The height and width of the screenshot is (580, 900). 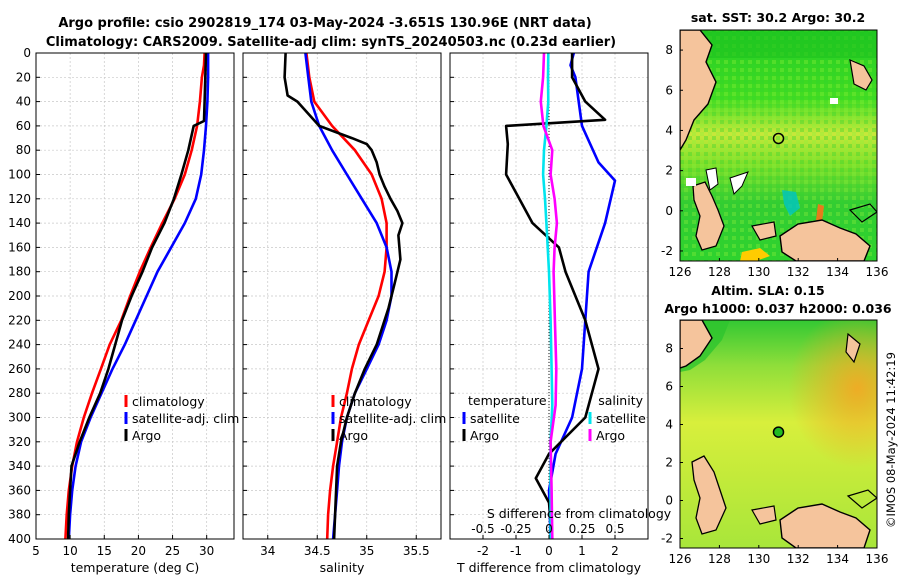 What do you see at coordinates (19, 369) in the screenshot?
I see `y-tick-label: 260` at bounding box center [19, 369].